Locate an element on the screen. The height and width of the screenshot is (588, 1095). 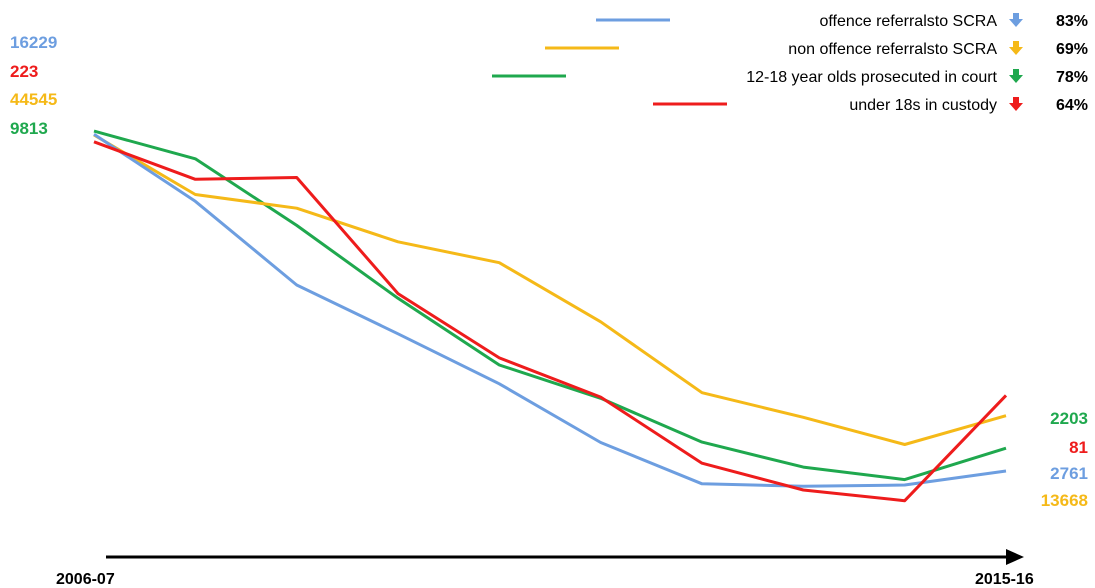
end-value-label-1: 13668 is located at coordinates (1064, 500).